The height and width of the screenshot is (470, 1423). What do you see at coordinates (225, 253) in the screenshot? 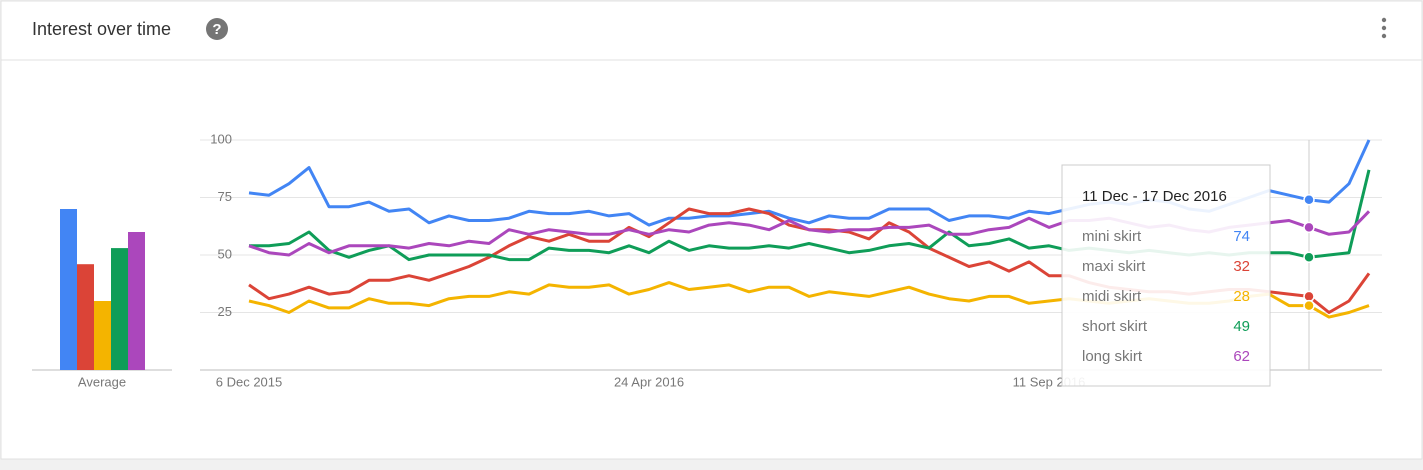
I see `y-tick-label: 50` at bounding box center [225, 253].